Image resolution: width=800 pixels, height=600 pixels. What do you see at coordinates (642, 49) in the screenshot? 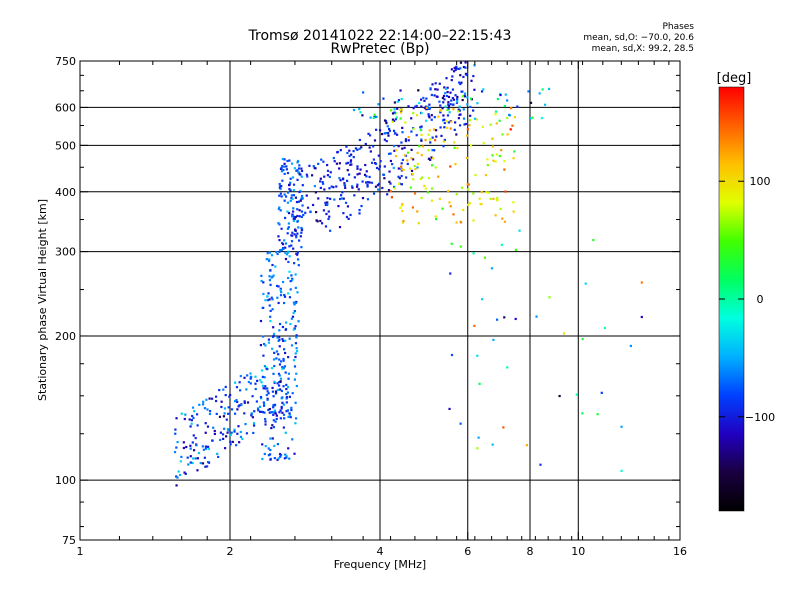
I see `phase-stats-x-mode: mean, sd,X: 99.2, 28.5` at bounding box center [642, 49].